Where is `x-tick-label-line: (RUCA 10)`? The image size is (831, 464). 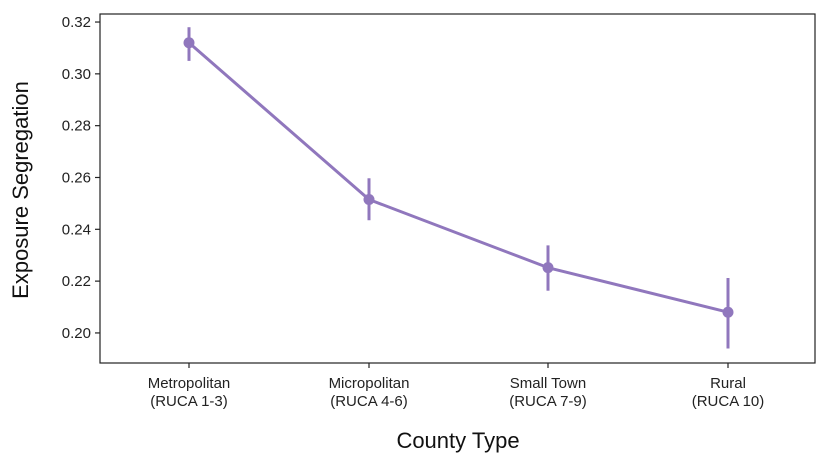
x-tick-label-line: (RUCA 10) is located at coordinates (728, 401).